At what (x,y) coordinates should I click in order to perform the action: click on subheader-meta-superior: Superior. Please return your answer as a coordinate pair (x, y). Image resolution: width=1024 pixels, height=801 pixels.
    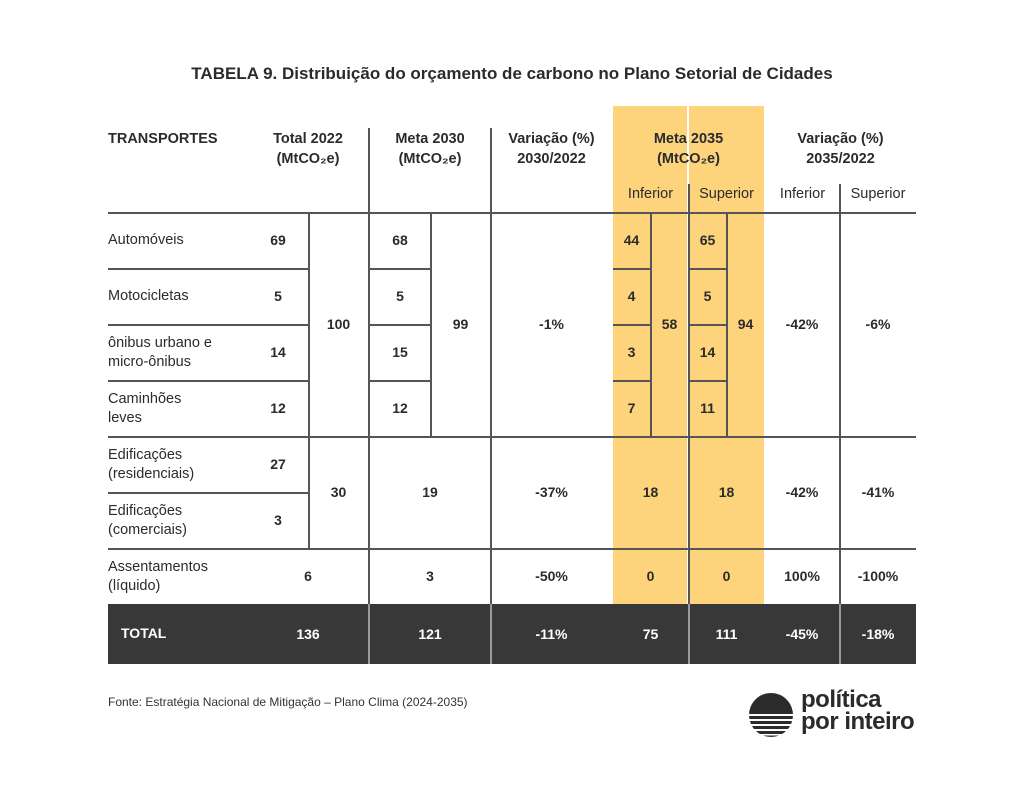
    Looking at the image, I should click on (726, 193).